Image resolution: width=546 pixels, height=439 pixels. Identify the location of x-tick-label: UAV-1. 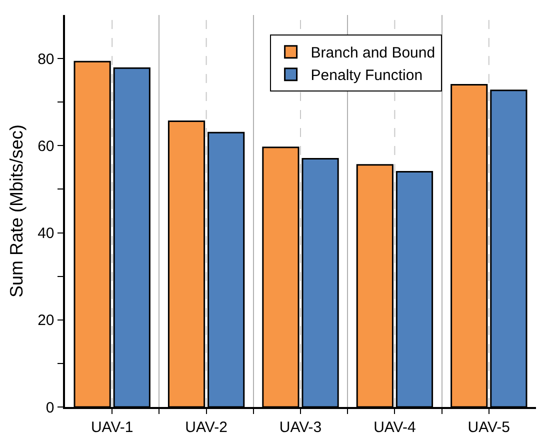
(112, 427).